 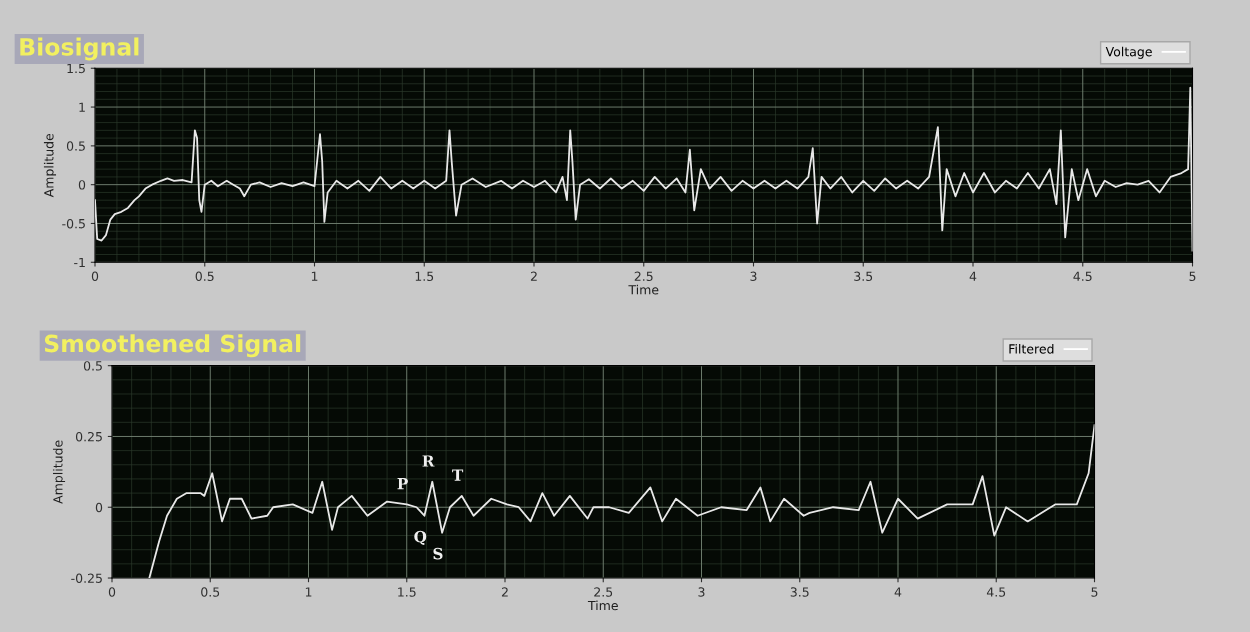 I want to click on annotation: T, so click(x=458, y=475).